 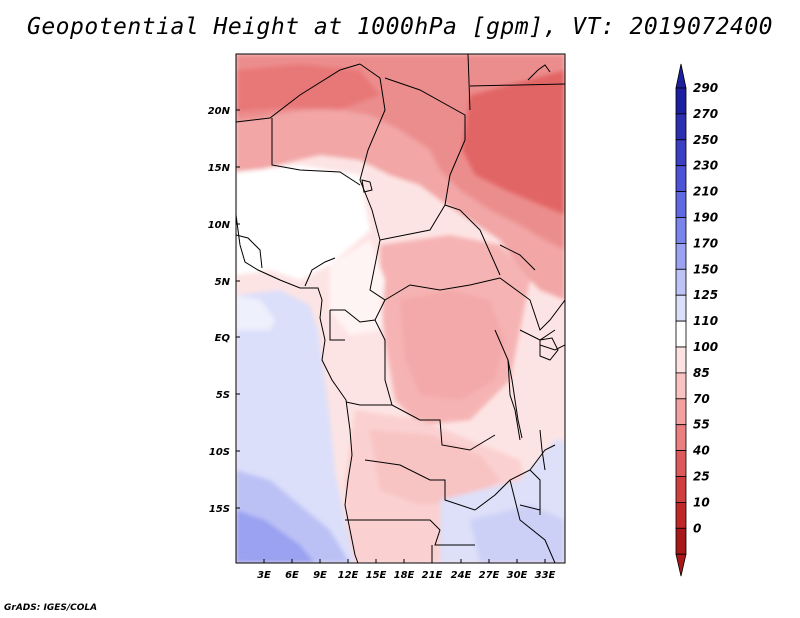 I want to click on colorbar-label: 0, so click(x=697, y=528).